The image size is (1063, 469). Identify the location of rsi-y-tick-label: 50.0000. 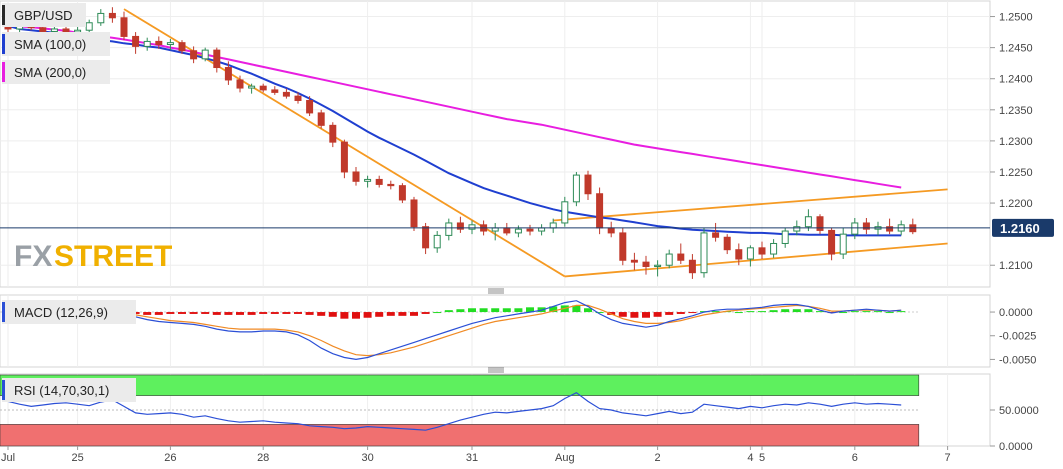
(1019, 411).